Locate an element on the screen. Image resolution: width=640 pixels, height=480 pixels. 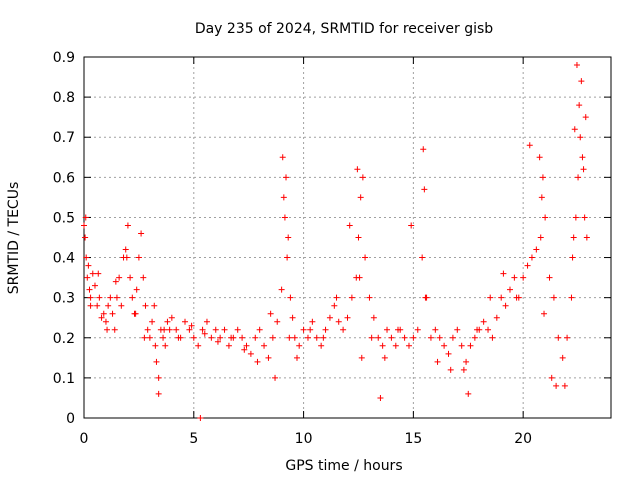
x-tick-label: 0 is located at coordinates (84, 439).